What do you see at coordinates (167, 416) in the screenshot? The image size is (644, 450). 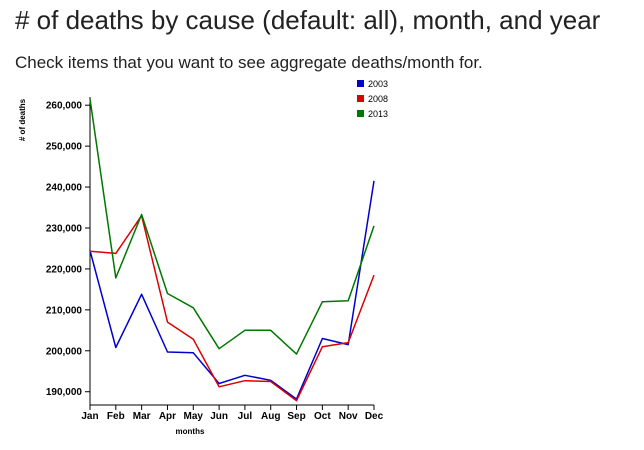 I see `x-tick-label: Apr` at bounding box center [167, 416].